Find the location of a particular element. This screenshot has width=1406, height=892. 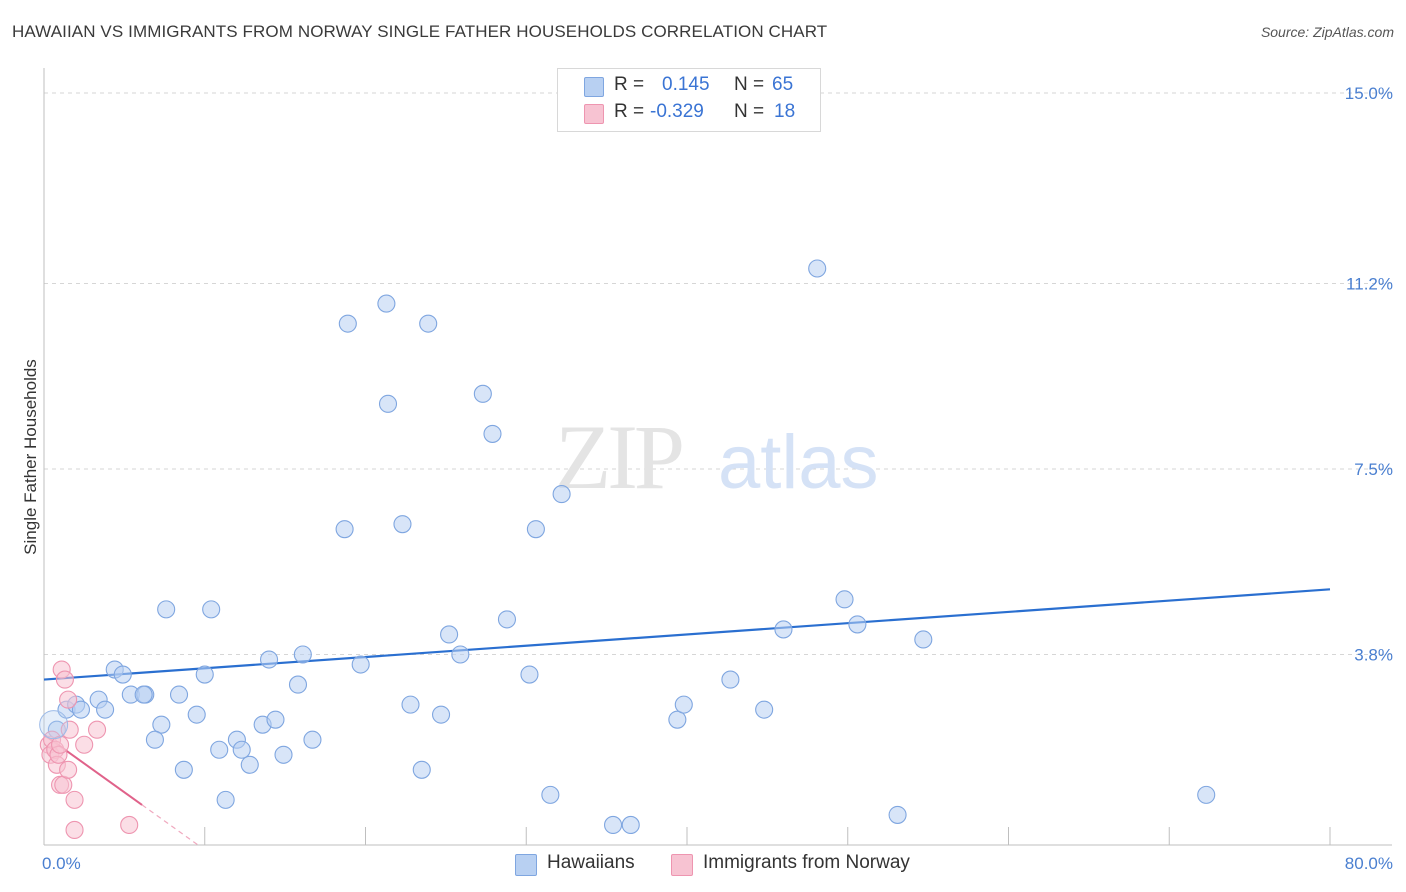

y-tick-label: 11.2% is located at coordinates (1369, 284).